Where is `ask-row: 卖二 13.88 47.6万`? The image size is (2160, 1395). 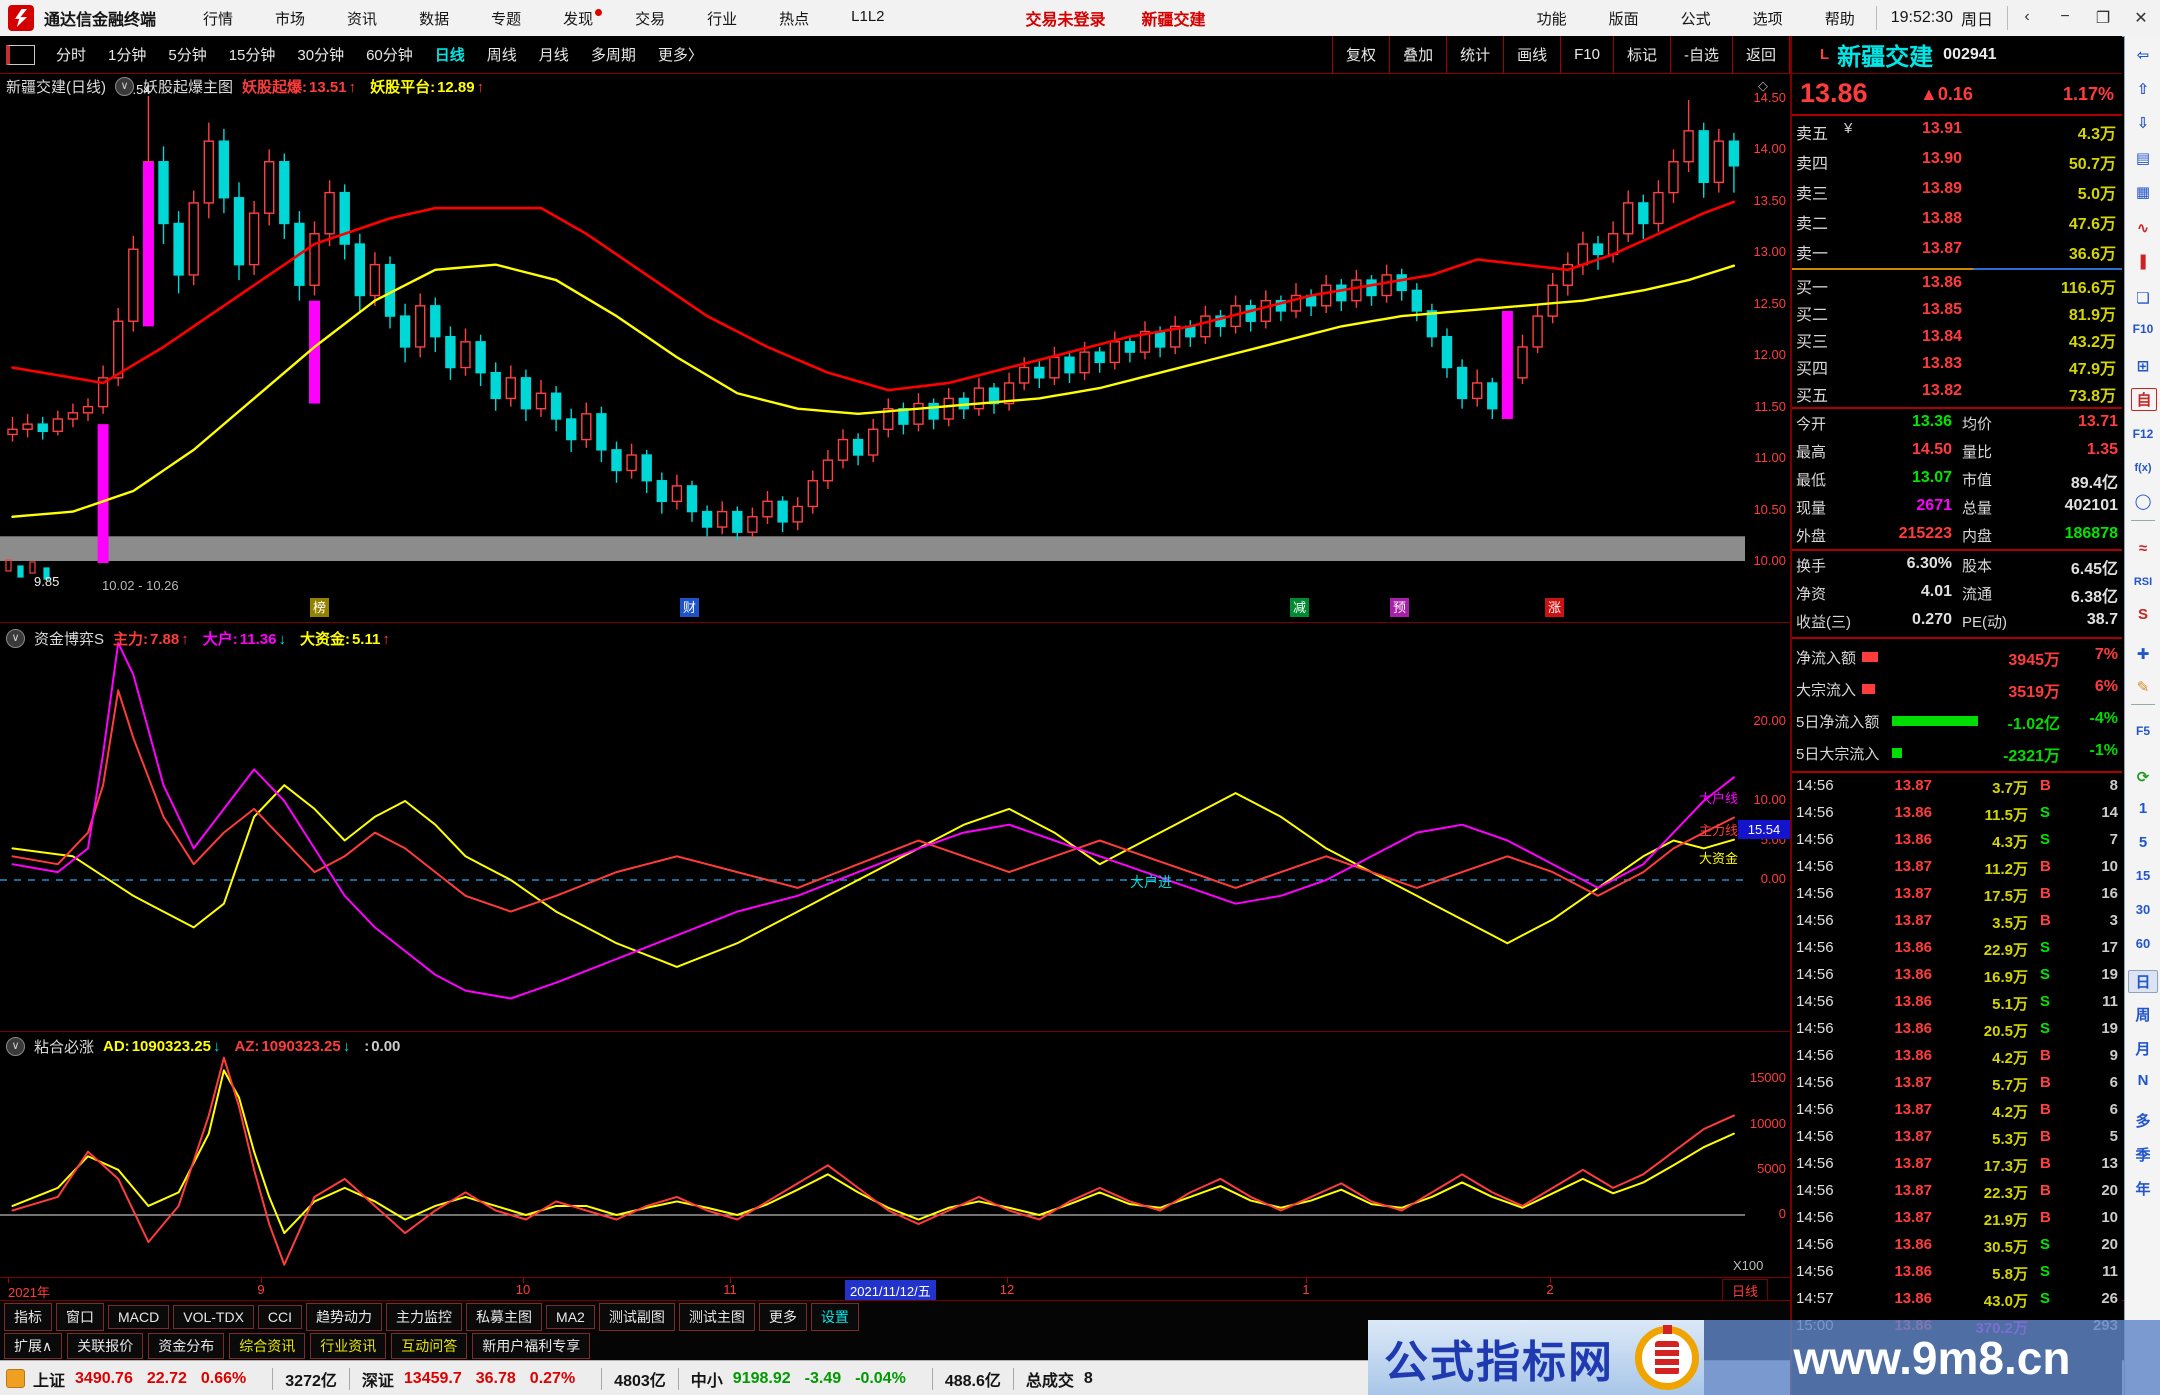 ask-row: 卖二 13.88 47.6万 is located at coordinates (1957, 221).